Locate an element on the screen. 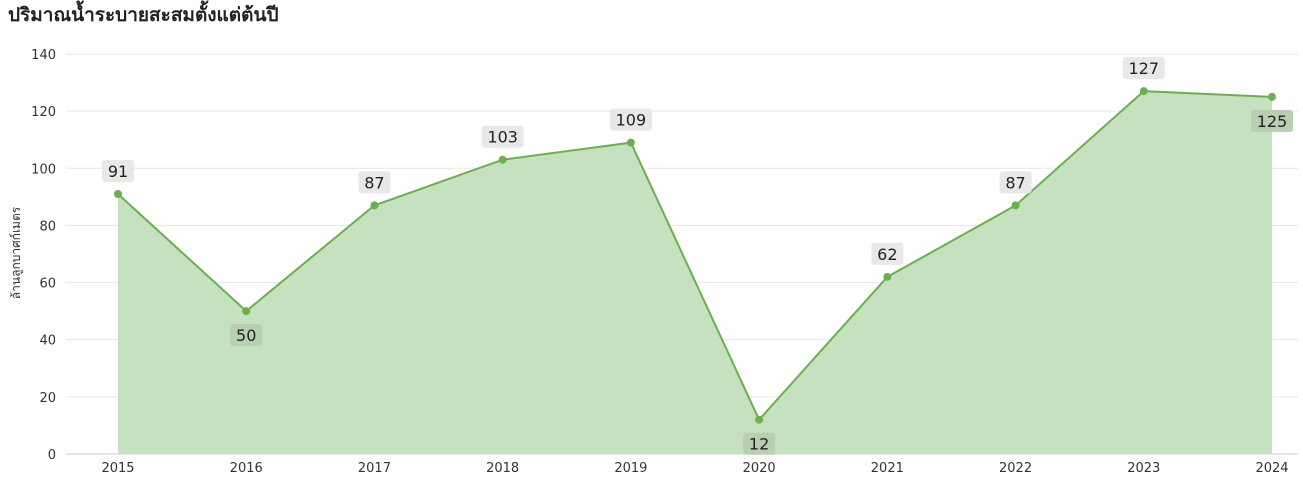 The image size is (1303, 480). data-label-2023: 127 is located at coordinates (1143, 68).